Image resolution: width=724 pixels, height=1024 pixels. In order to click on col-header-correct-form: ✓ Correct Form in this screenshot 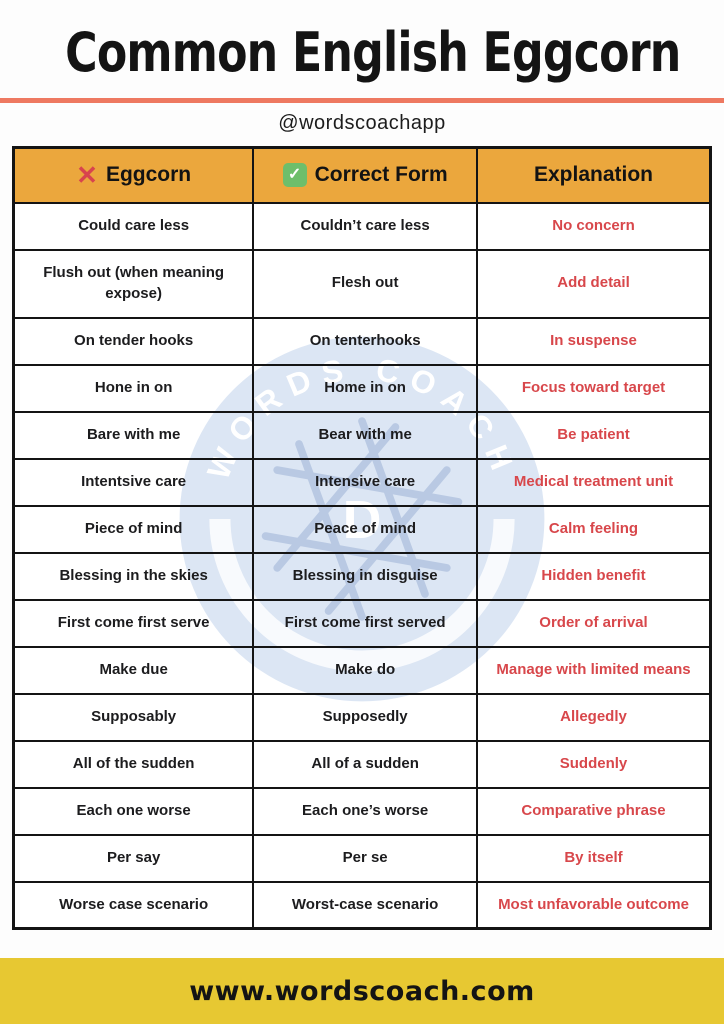, I will do `click(365, 175)`.